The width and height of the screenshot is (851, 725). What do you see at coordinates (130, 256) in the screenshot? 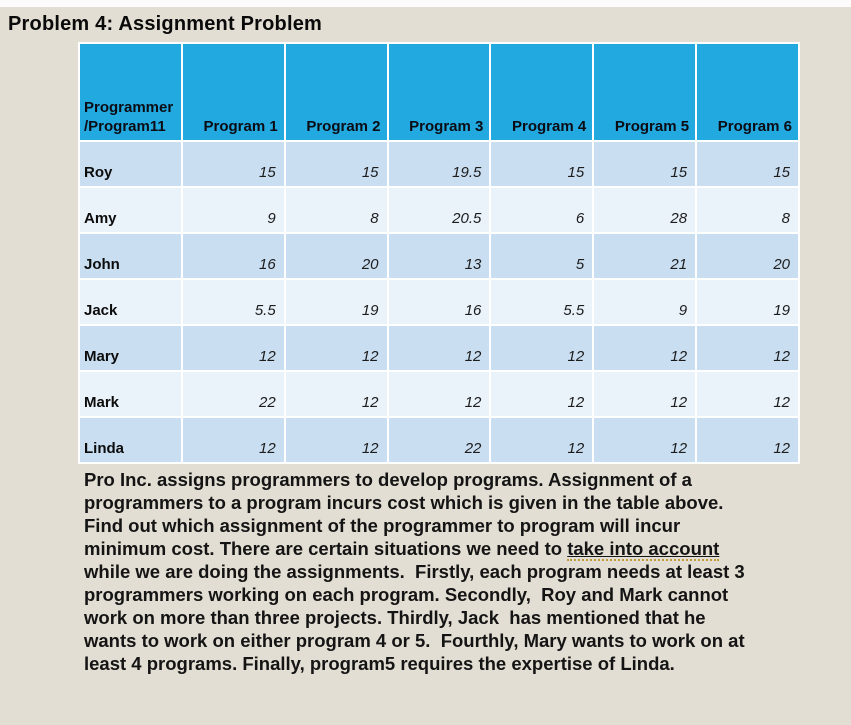
I see `programmer-name-cell: John` at bounding box center [130, 256].